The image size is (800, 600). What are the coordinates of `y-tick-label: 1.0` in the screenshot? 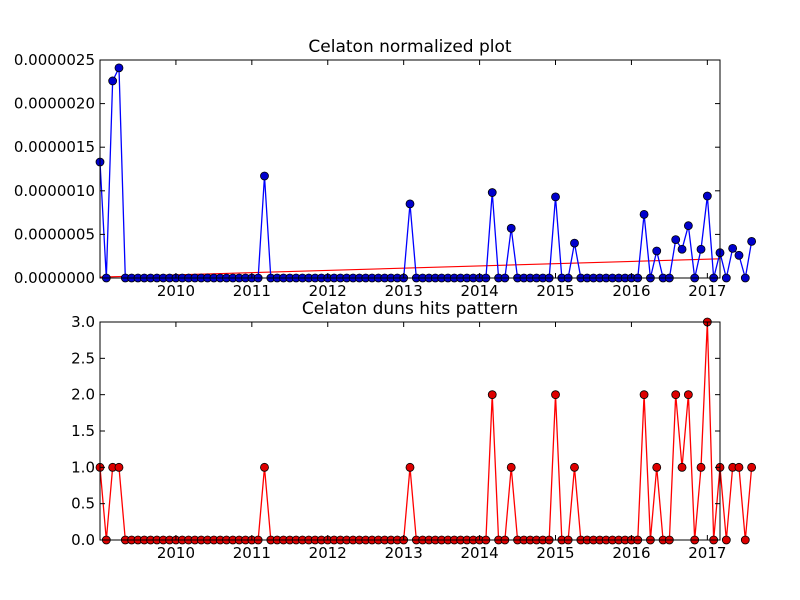 It's located at (83, 467).